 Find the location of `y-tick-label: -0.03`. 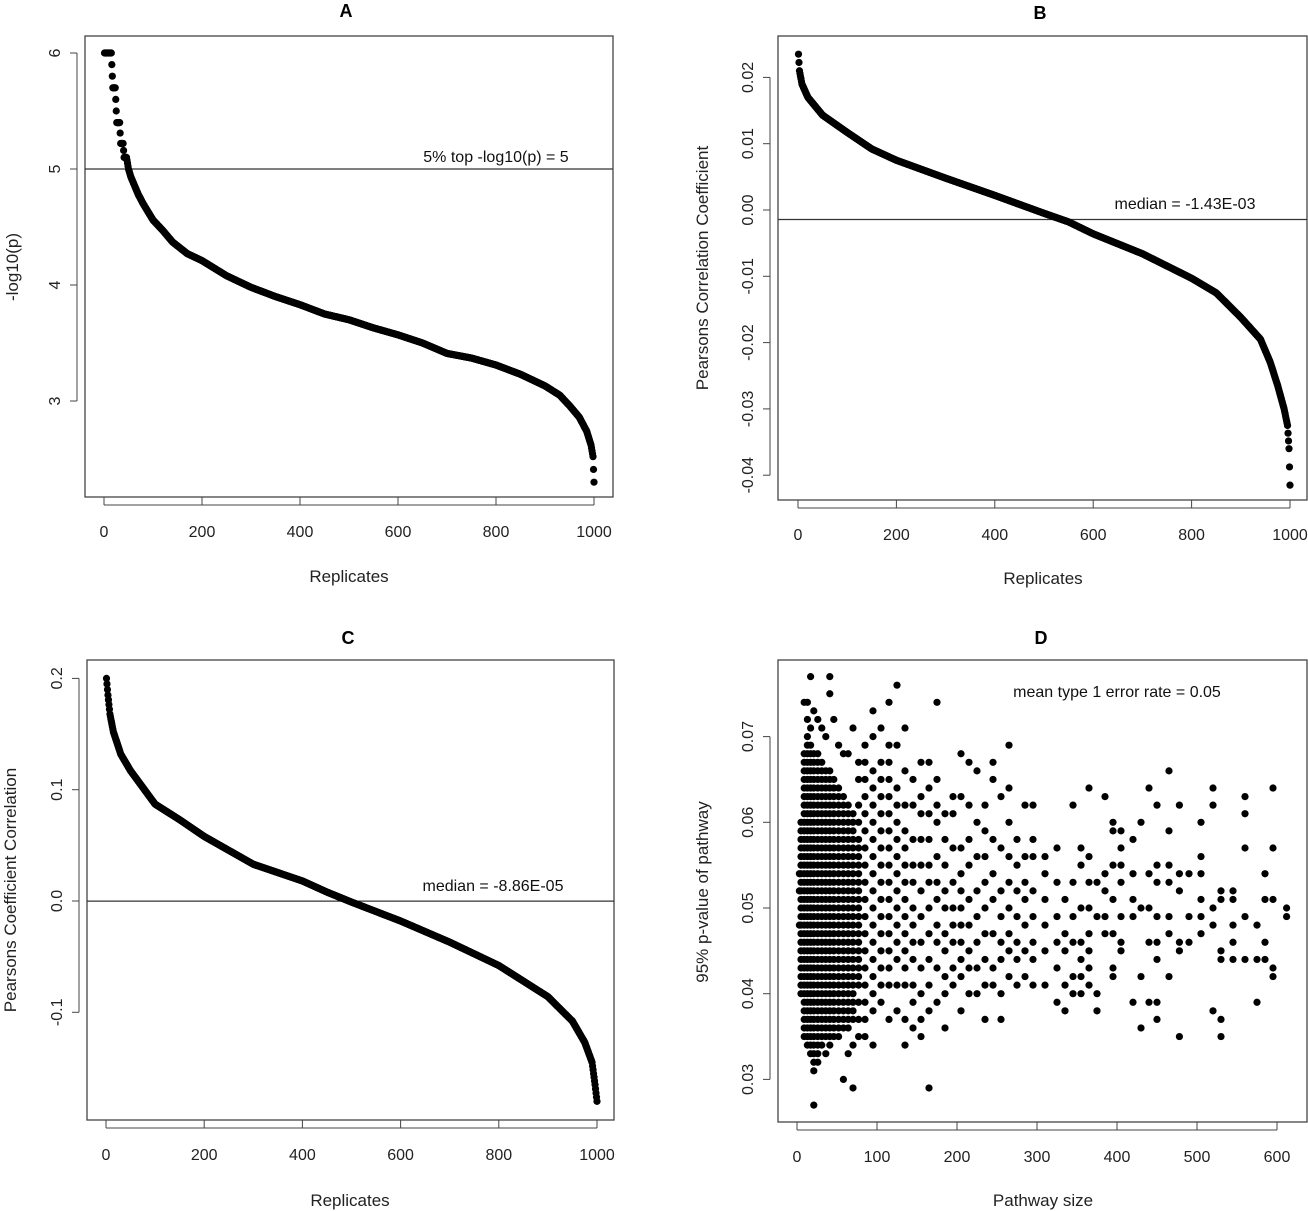

y-tick-label: -0.03 is located at coordinates (748, 409).